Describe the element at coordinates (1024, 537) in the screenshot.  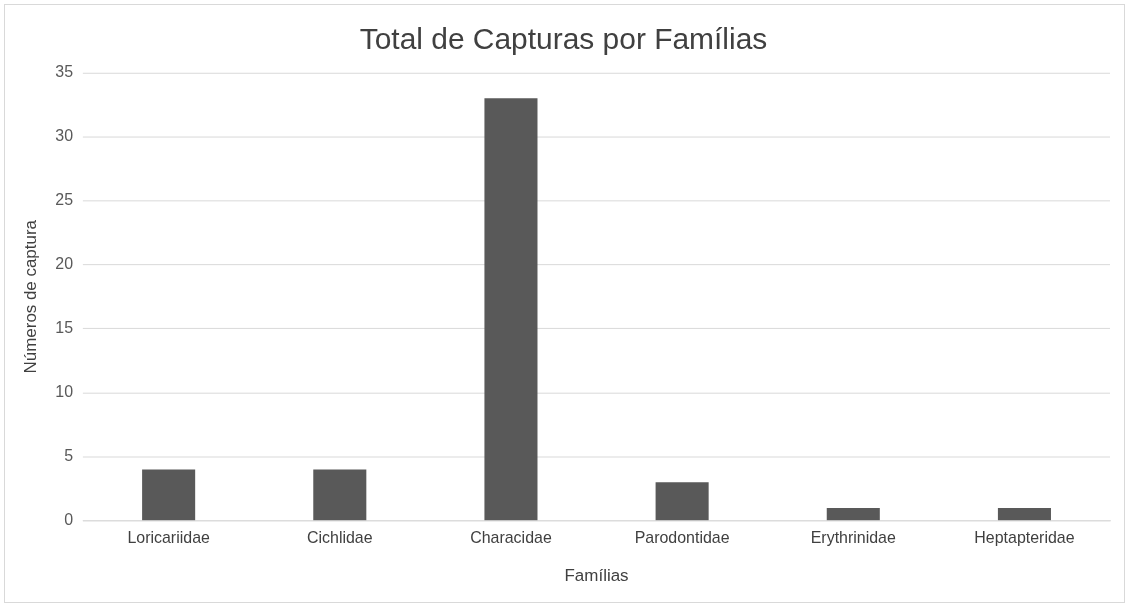
I see `x-tick-label: Heptapteridae` at that location.